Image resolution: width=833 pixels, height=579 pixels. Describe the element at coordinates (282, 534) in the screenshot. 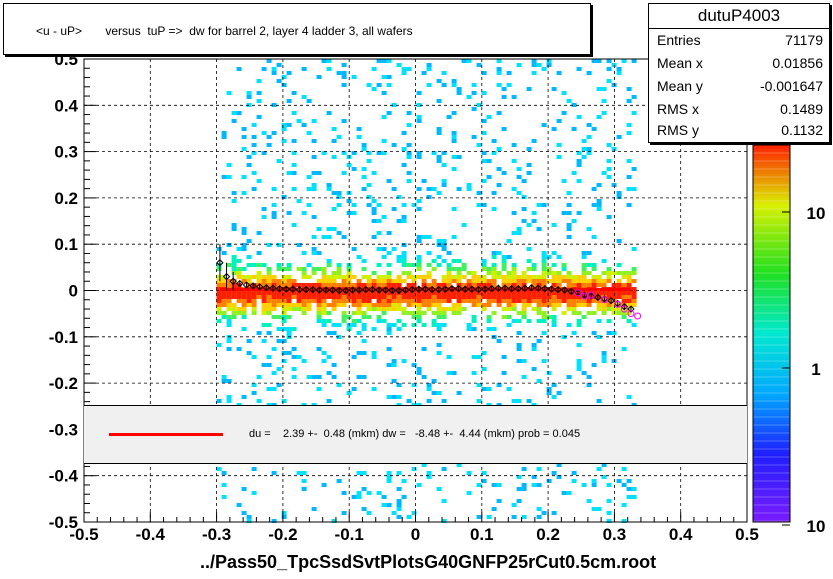

I see `x-tick-label: -0.2` at that location.